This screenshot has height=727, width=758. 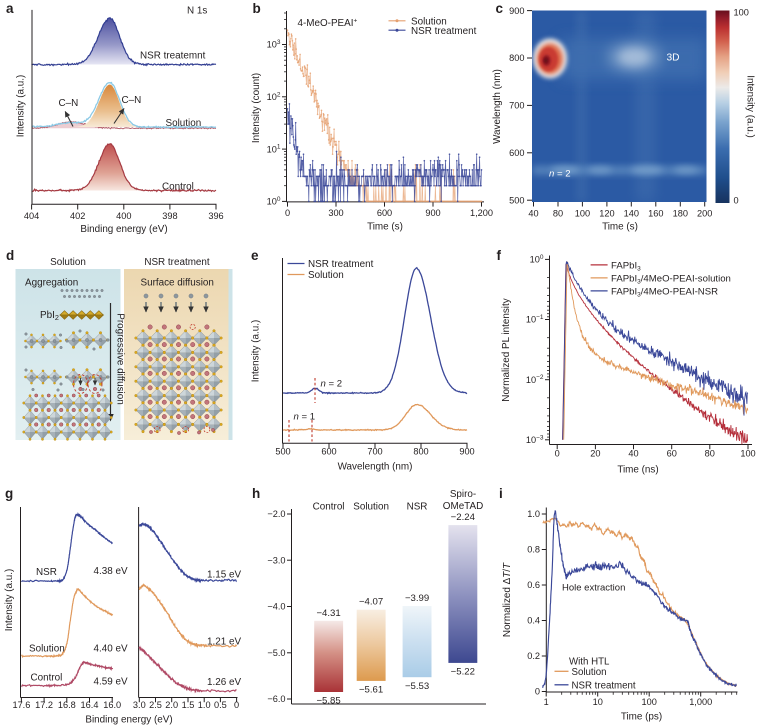 I want to click on svg-text: Time (ps), so click(x=641, y=717).